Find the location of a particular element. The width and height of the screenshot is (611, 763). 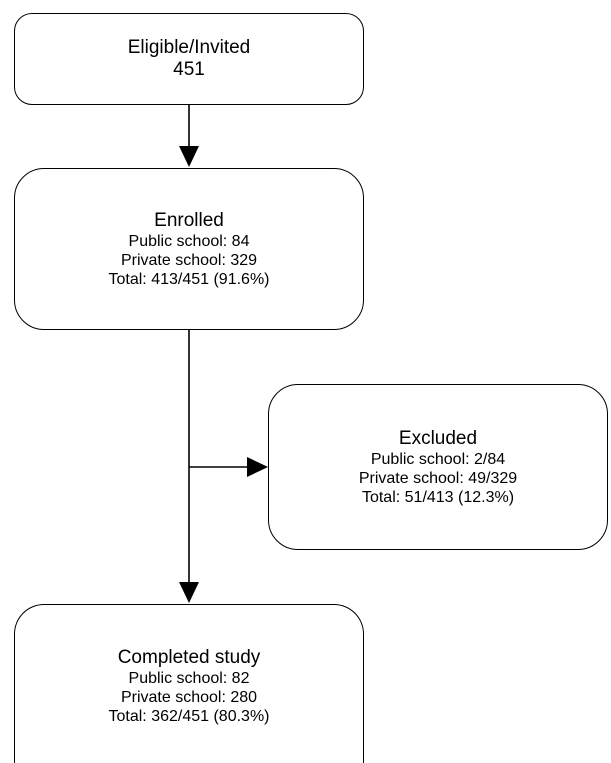

excluded-title: Excluded is located at coordinates (438, 438).